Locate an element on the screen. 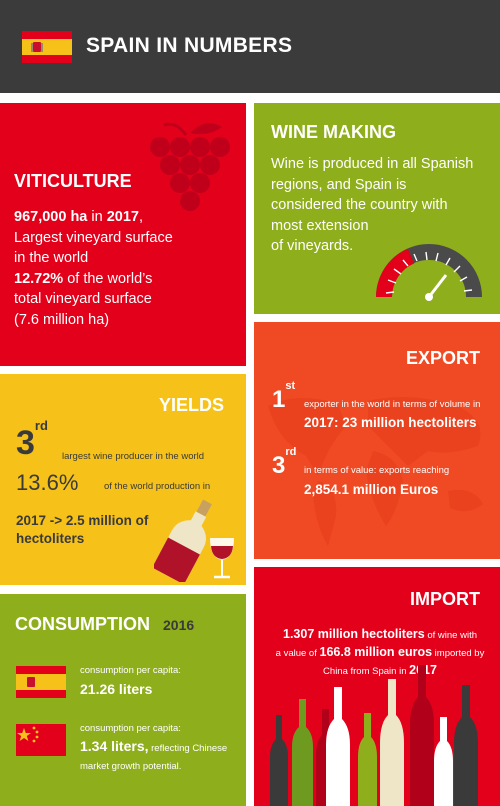  page-title: SPAIN IN NUMBERS is located at coordinates (189, 45).